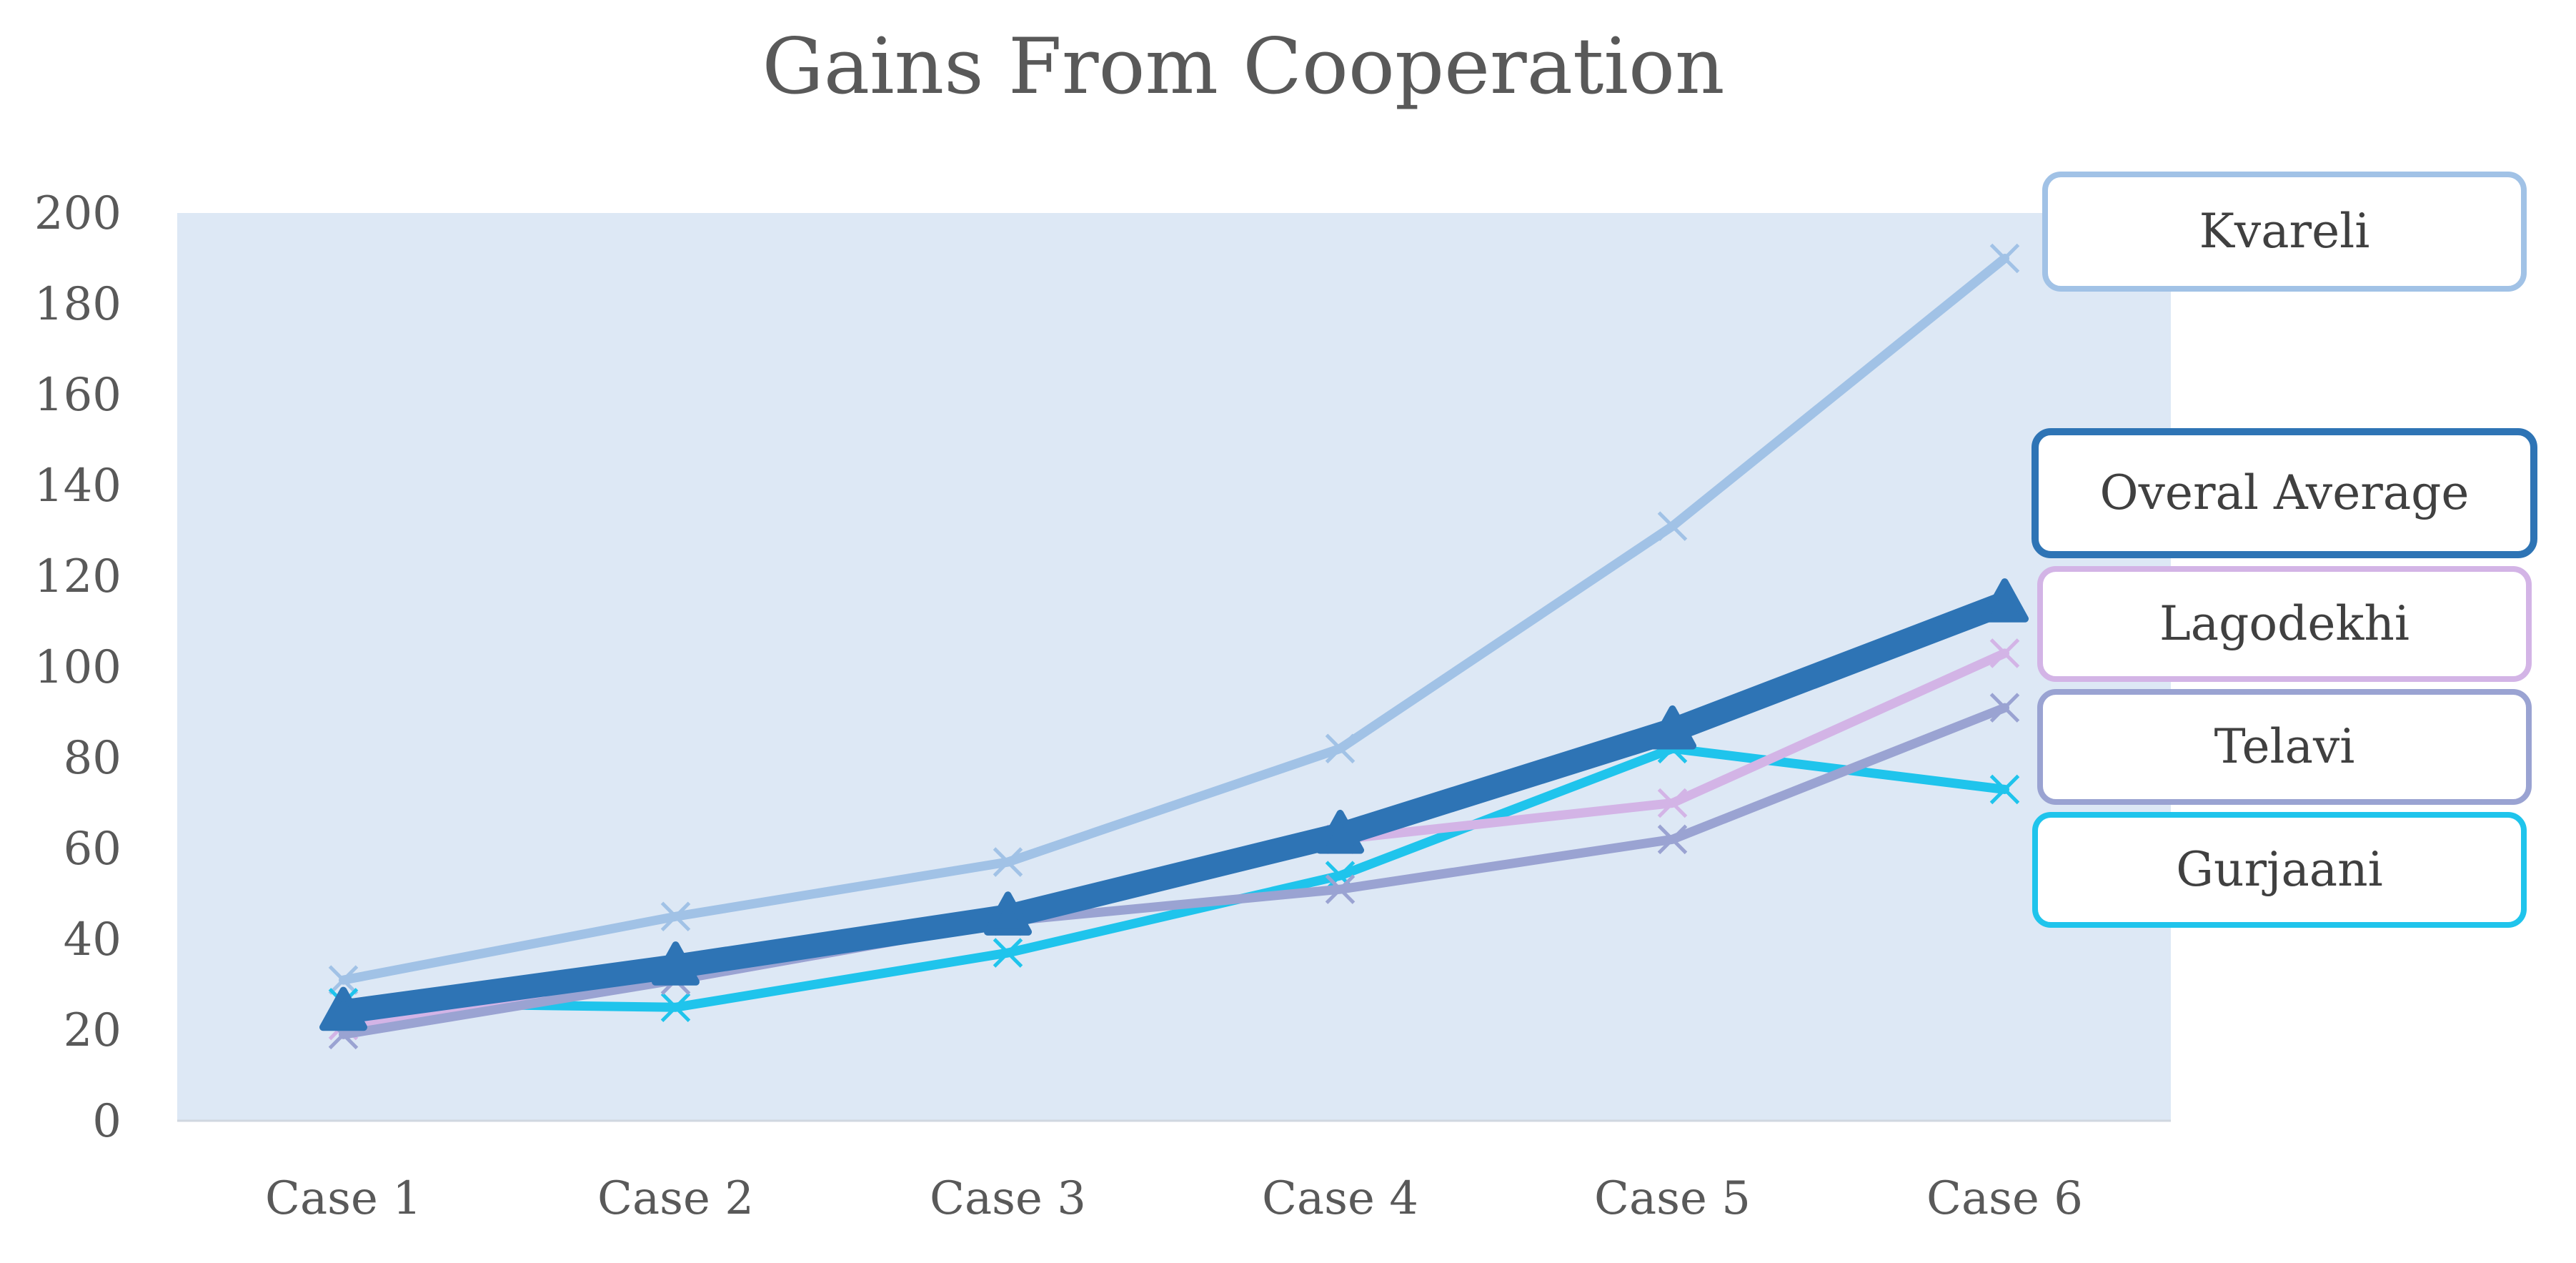 This screenshot has width=2576, height=1263. I want to click on legend-label: Overal Average, so click(2285, 492).